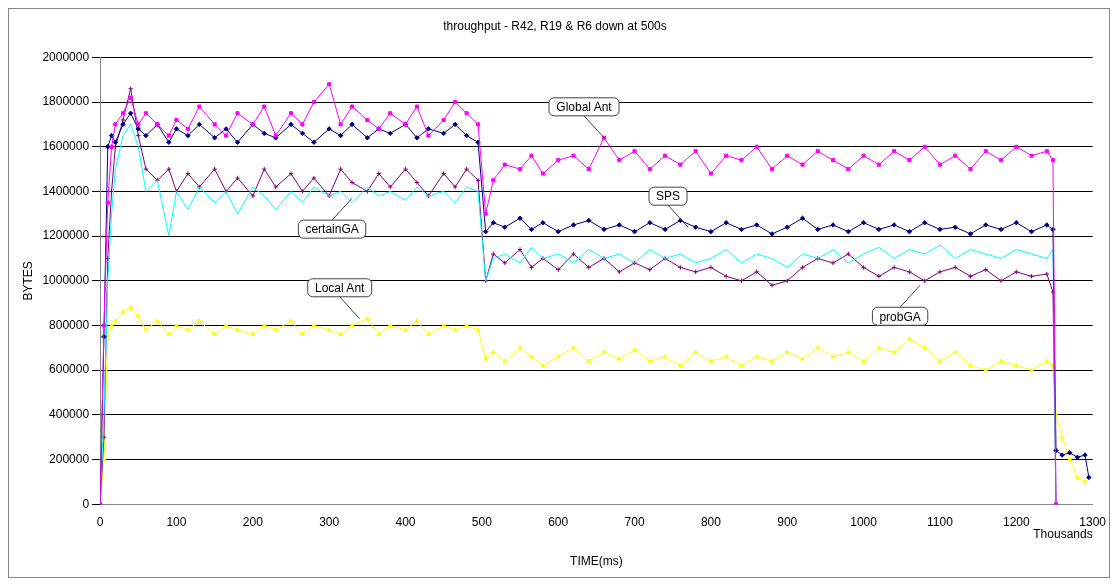 The height and width of the screenshot is (586, 1118). What do you see at coordinates (66, 280) in the screenshot?
I see `y-tick-label: 1000000` at bounding box center [66, 280].